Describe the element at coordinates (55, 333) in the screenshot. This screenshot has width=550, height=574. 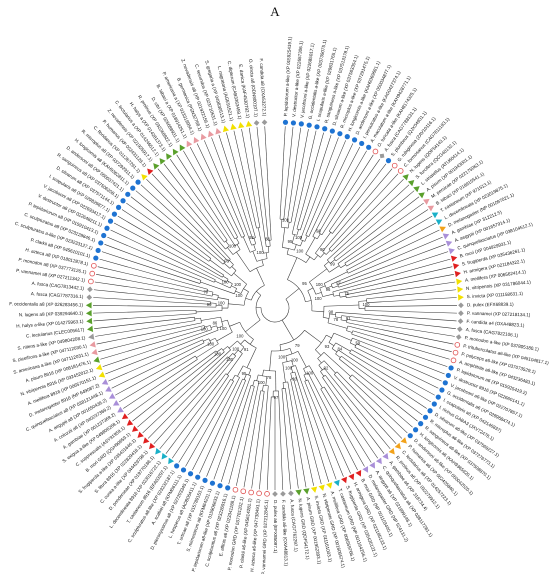
I see `tip-label: C. lectularius (CLEC005617)` at that location.